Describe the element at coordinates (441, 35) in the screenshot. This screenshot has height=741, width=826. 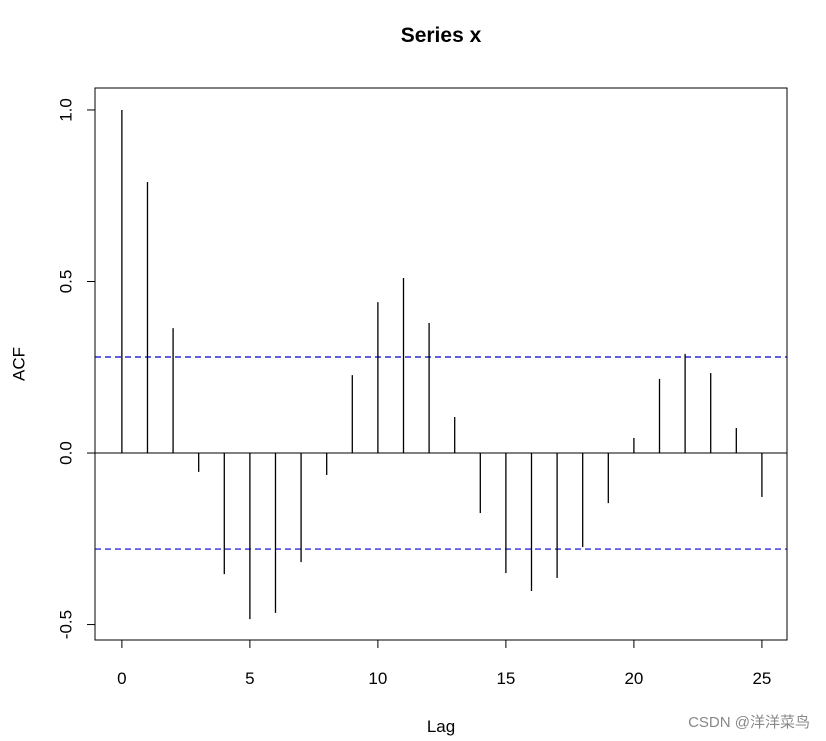
I see `chart-title: Series x` at that location.